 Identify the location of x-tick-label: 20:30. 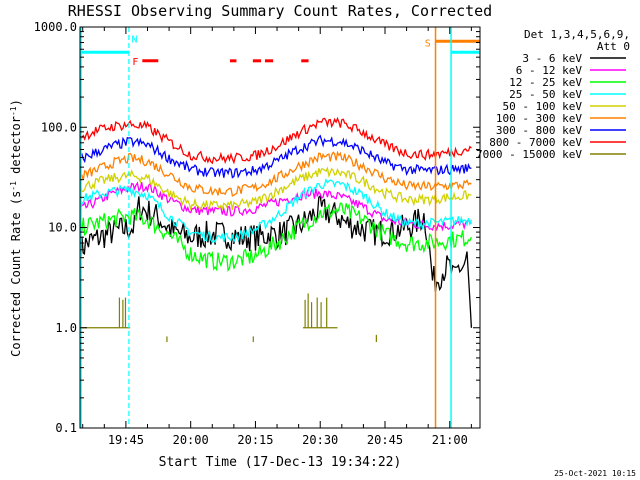
(320, 440).